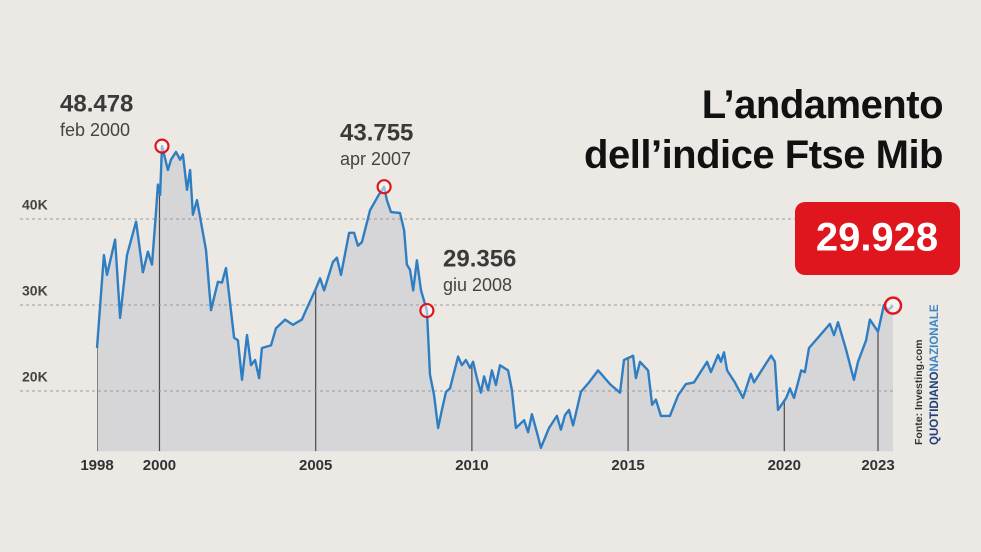 The image size is (981, 552). Describe the element at coordinates (627, 465) in the screenshot. I see `x-tick-label: 2015` at that location.